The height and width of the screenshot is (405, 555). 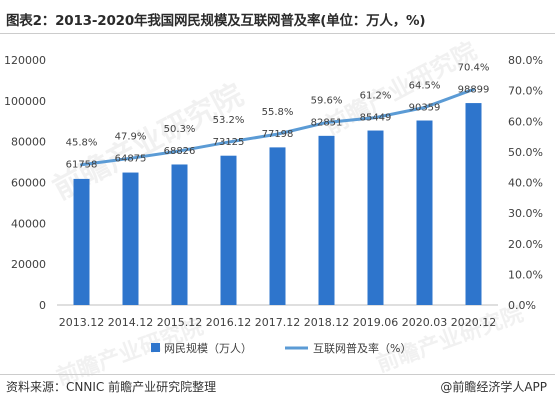 What do you see at coordinates (525, 91) in the screenshot?
I see `right-axis-tick-label: 70.0%` at bounding box center [525, 91].